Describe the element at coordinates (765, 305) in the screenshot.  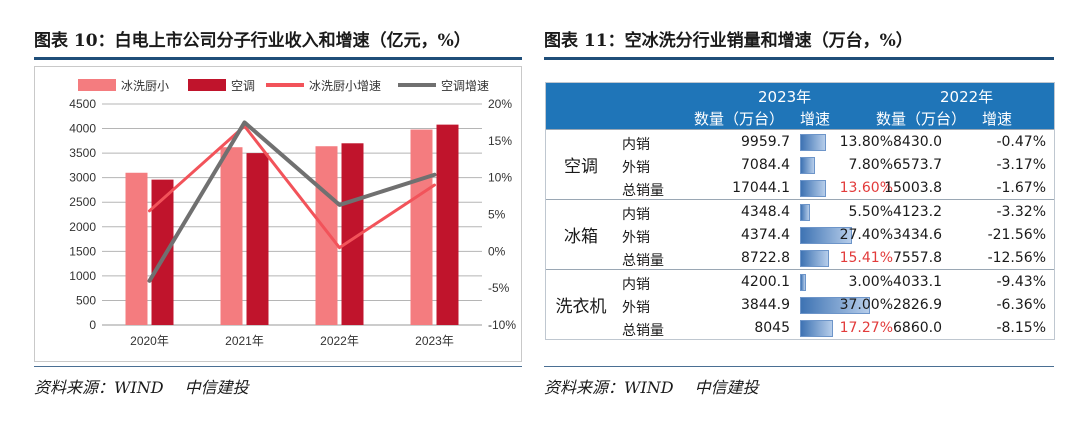
I see `value-2023: 3844.9` at that location.